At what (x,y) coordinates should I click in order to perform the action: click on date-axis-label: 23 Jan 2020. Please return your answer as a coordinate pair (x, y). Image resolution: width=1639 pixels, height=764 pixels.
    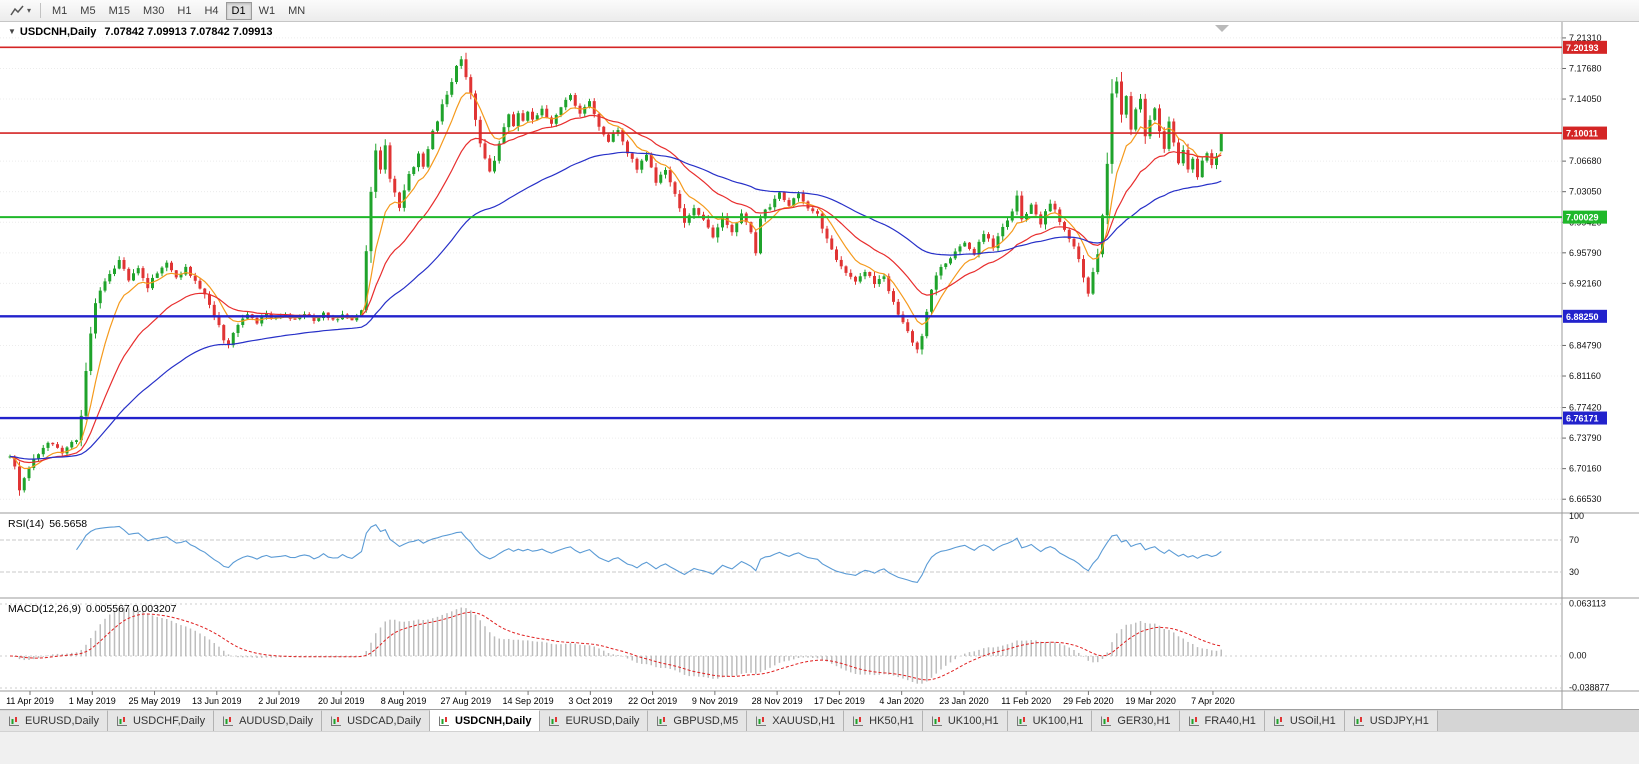
    Looking at the image, I should click on (964, 701).